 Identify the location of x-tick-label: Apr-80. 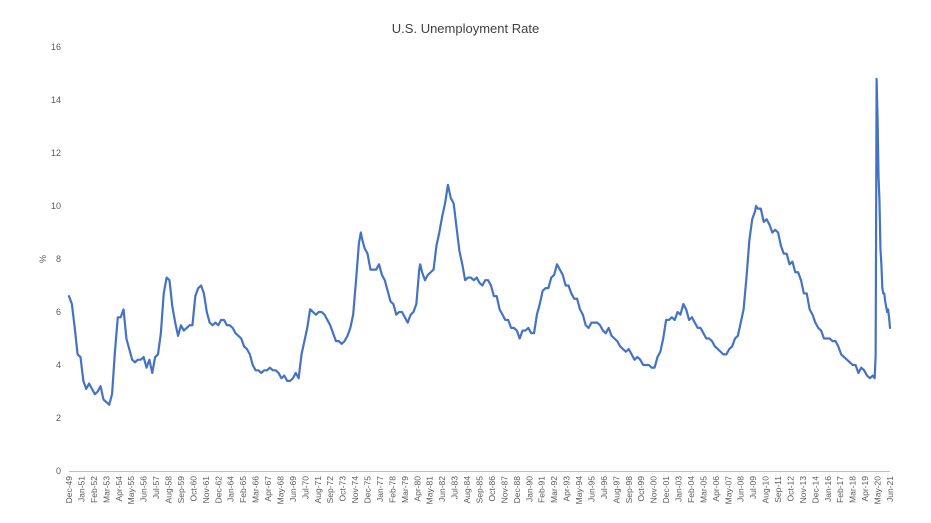
(417, 489).